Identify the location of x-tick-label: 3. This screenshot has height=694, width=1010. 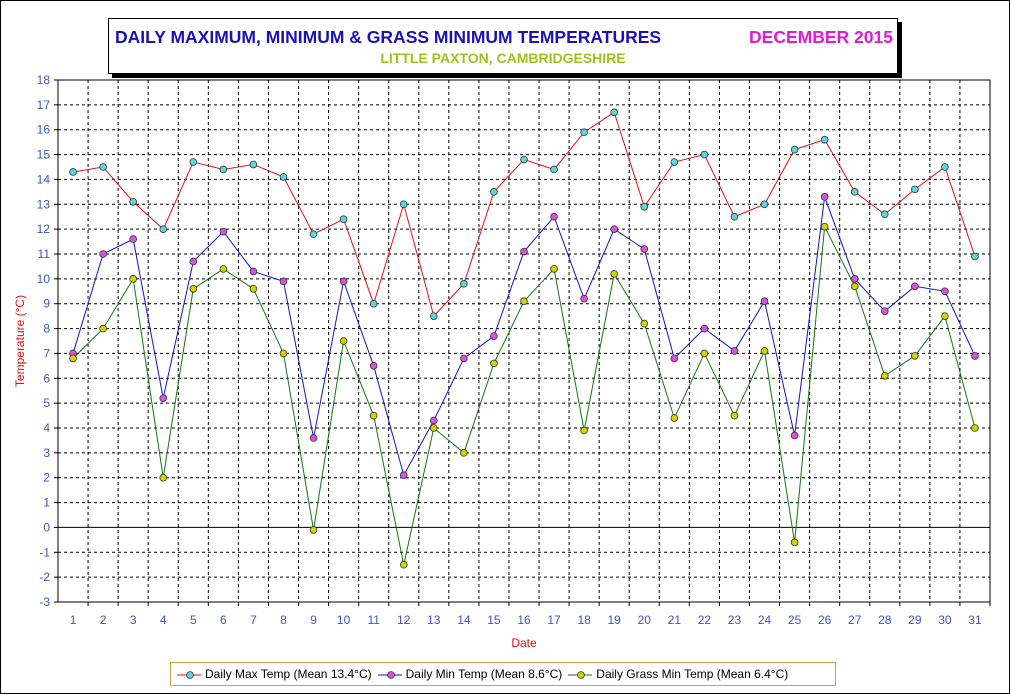
(133, 620).